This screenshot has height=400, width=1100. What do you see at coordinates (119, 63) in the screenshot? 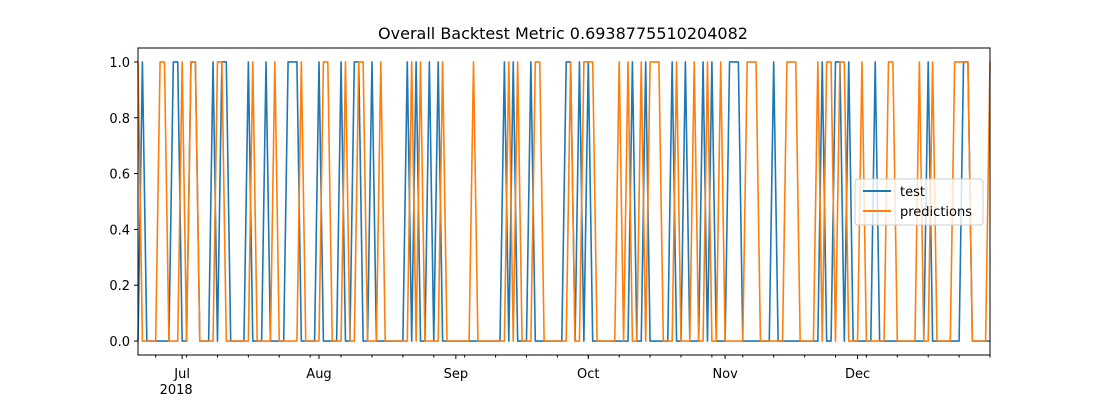
I see `y-tick-label: 1.0` at bounding box center [119, 63].